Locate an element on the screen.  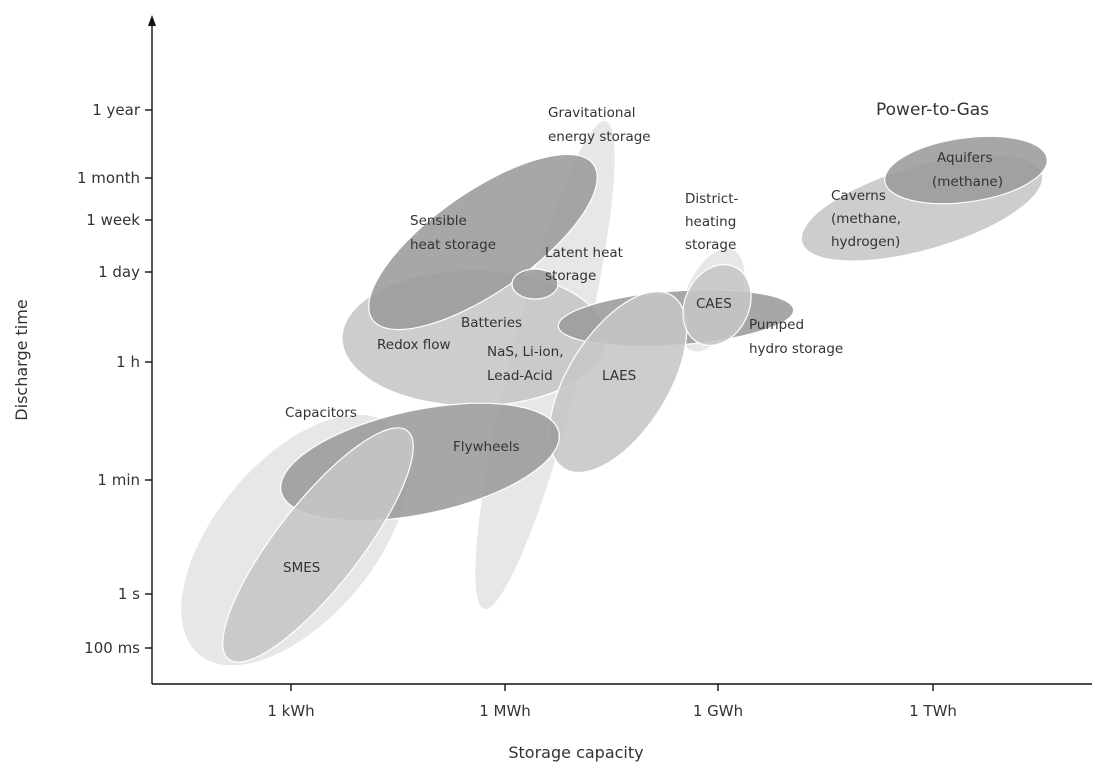
label-laes: LAES is located at coordinates (619, 376).